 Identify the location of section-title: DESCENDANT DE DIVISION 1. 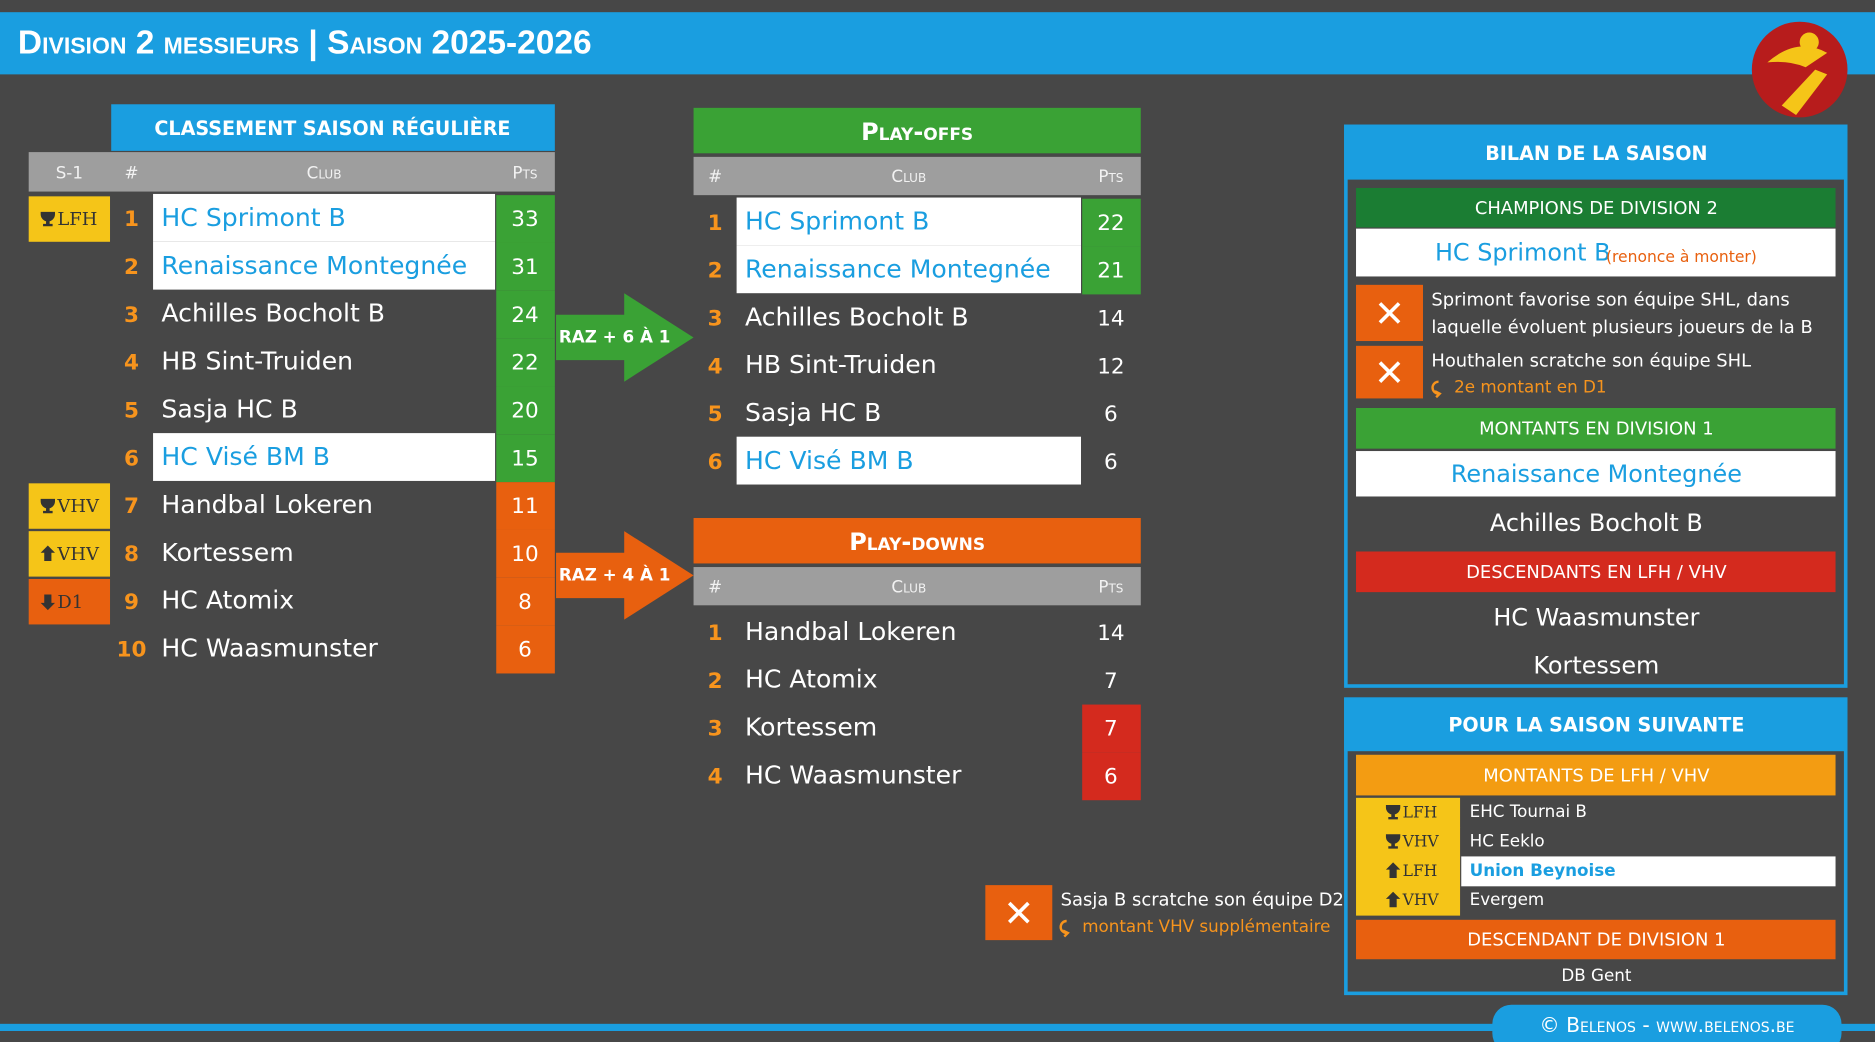
(1596, 940).